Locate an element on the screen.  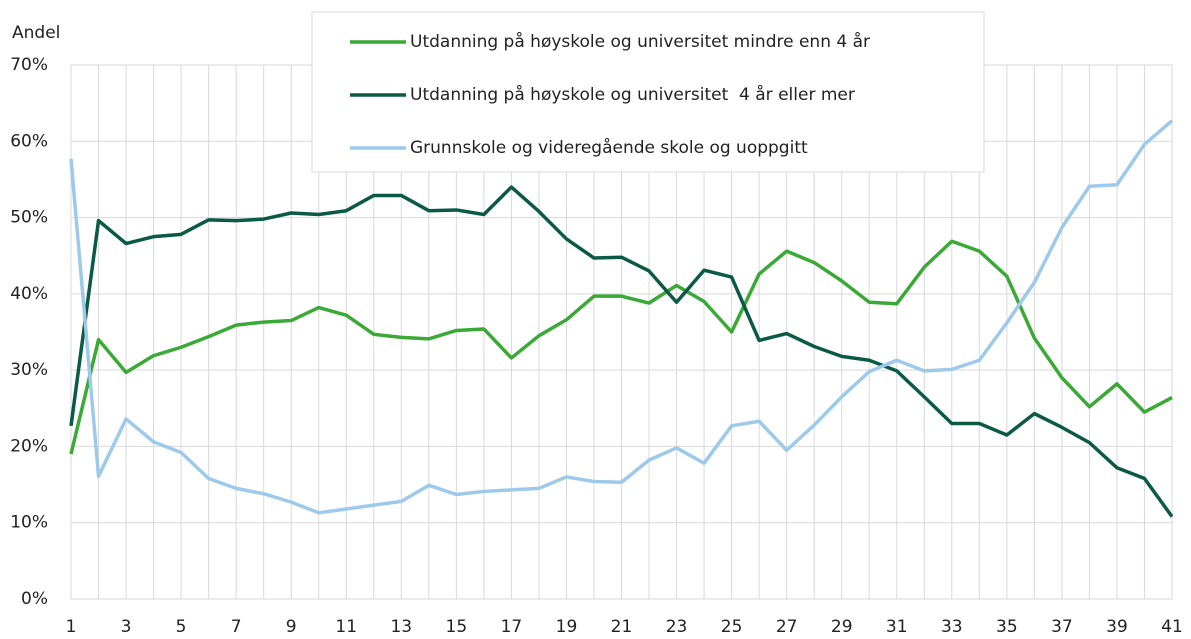
x-tick-label: 41 is located at coordinates (1172, 627).